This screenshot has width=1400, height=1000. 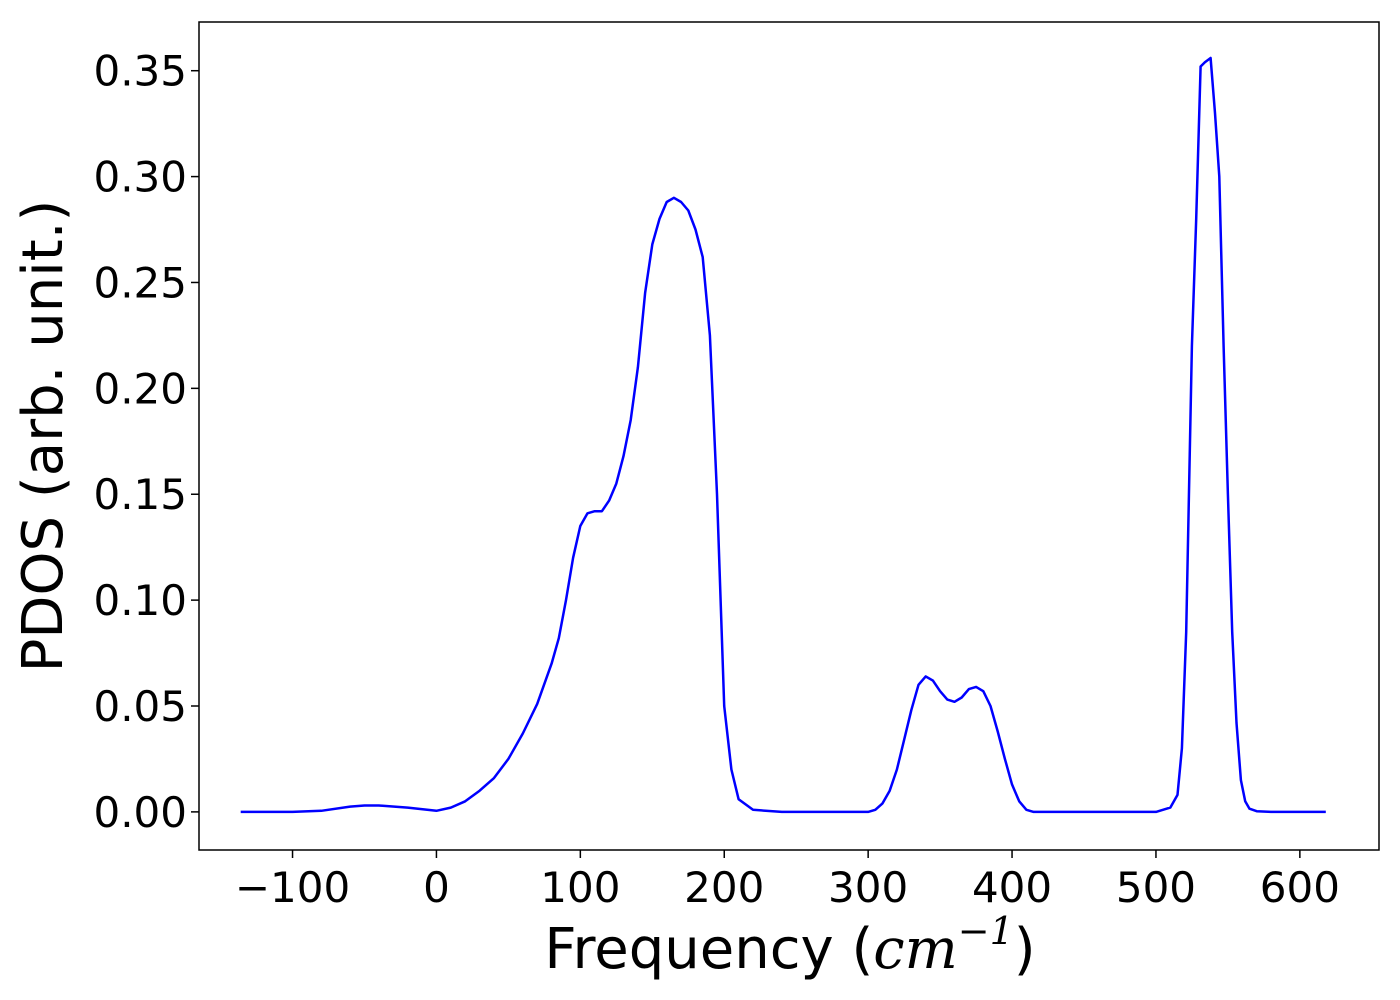 I want to click on y-tick-label: 0.05, so click(x=140, y=706).